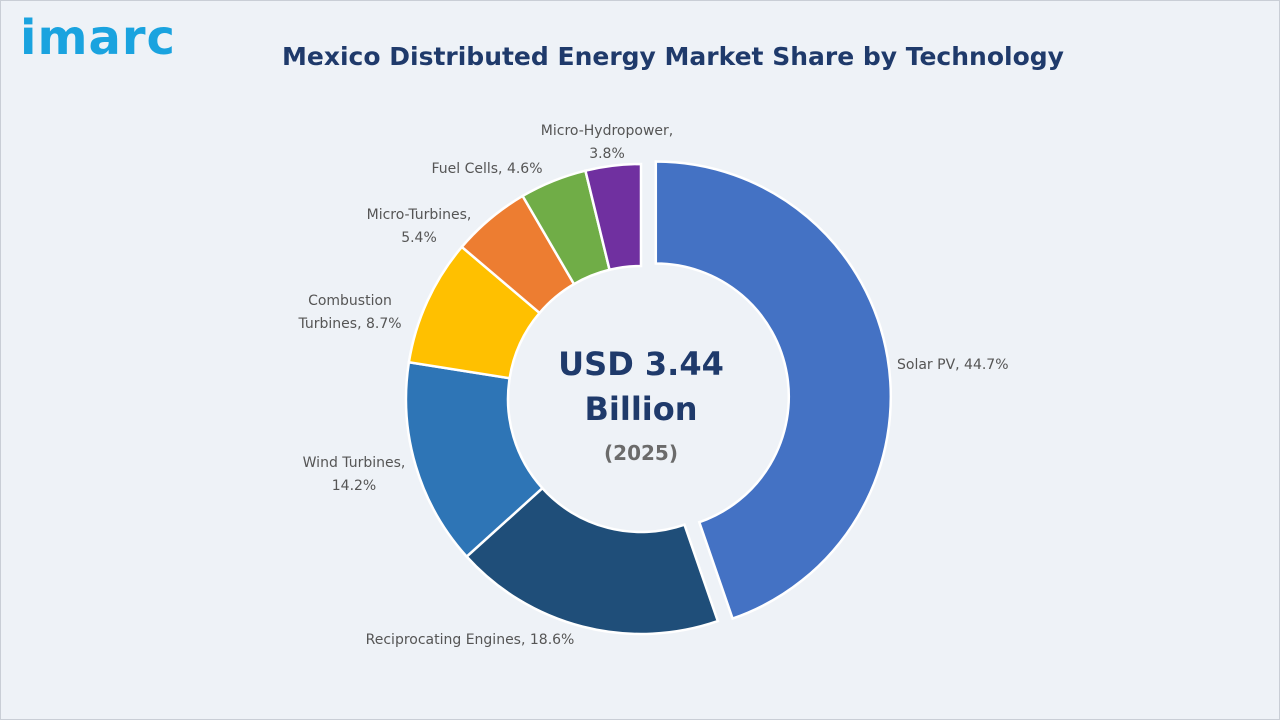 This screenshot has width=1280, height=720. Describe the element at coordinates (953, 365) in the screenshot. I see `label-solar-pv: Solar PV, 44.7%` at that location.